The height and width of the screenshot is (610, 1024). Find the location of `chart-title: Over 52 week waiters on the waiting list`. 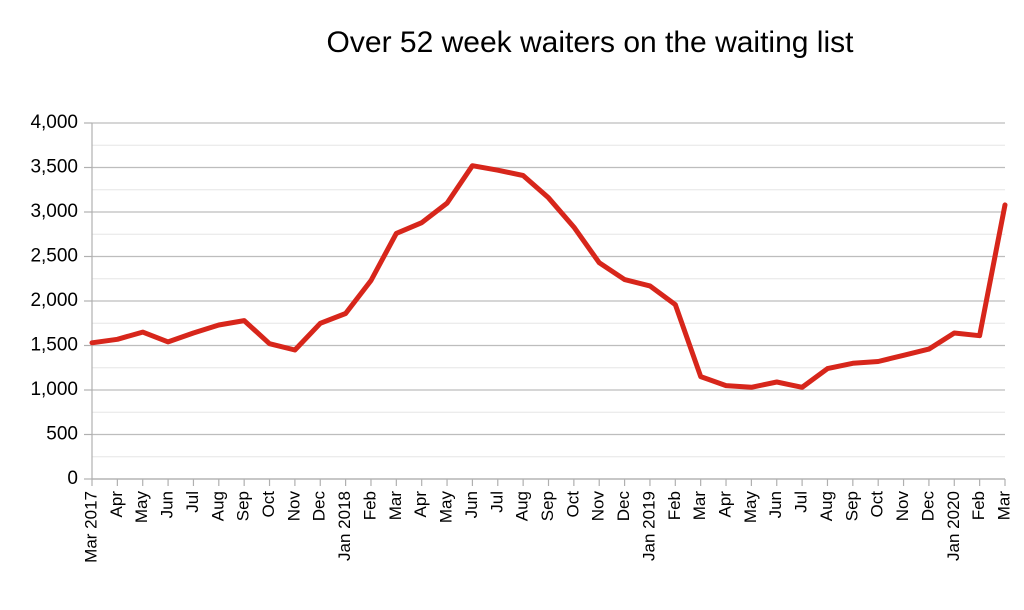

chart-title: Over 52 week waiters on the waiting list is located at coordinates (590, 42).